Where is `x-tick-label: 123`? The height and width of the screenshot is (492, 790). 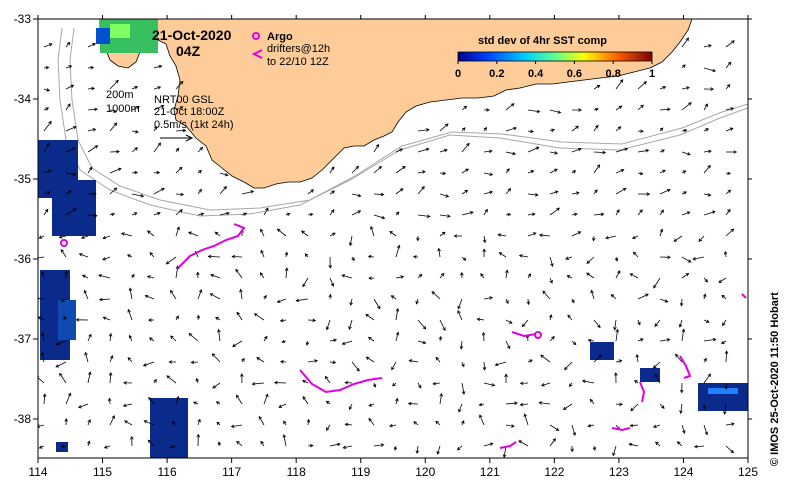
x-tick-label: 123 is located at coordinates (619, 472).